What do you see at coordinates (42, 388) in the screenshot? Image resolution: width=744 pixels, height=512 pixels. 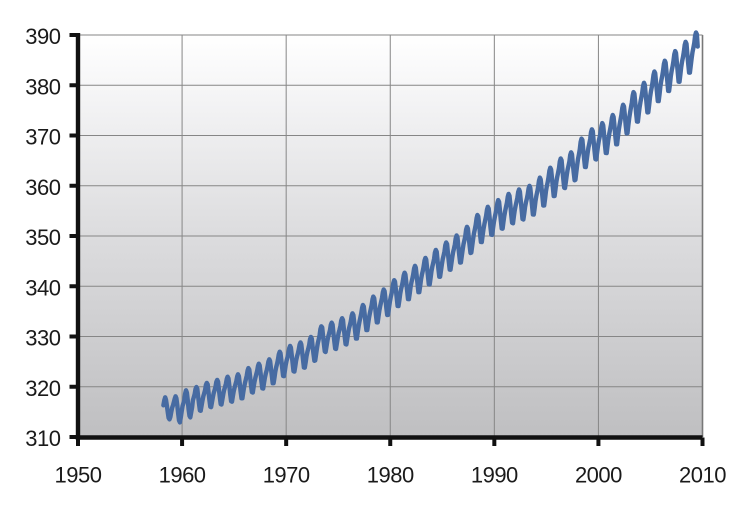 I see `svg-text: 320` at bounding box center [42, 388].